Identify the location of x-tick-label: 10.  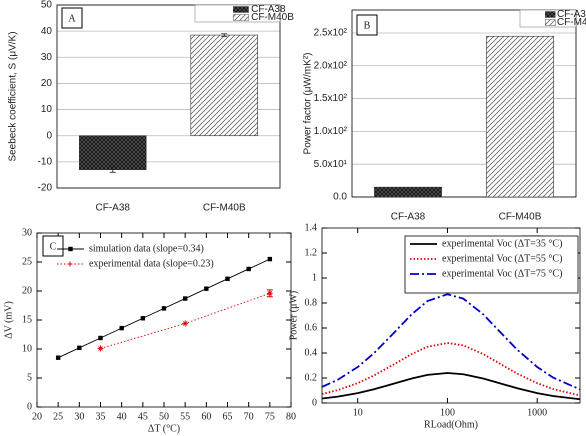
(358, 412).